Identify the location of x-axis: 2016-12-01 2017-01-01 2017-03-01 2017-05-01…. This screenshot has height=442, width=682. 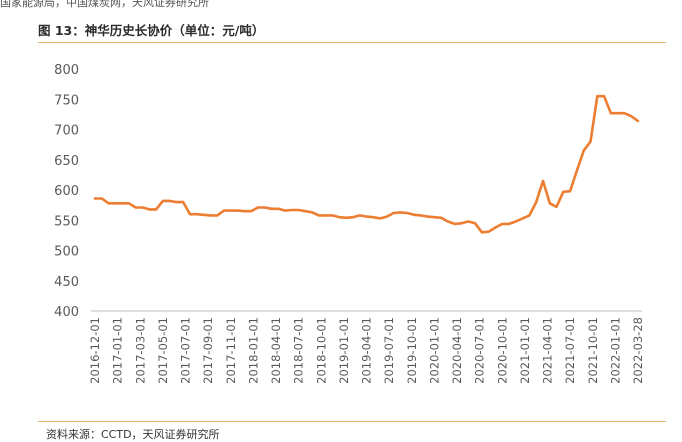
(366, 347).